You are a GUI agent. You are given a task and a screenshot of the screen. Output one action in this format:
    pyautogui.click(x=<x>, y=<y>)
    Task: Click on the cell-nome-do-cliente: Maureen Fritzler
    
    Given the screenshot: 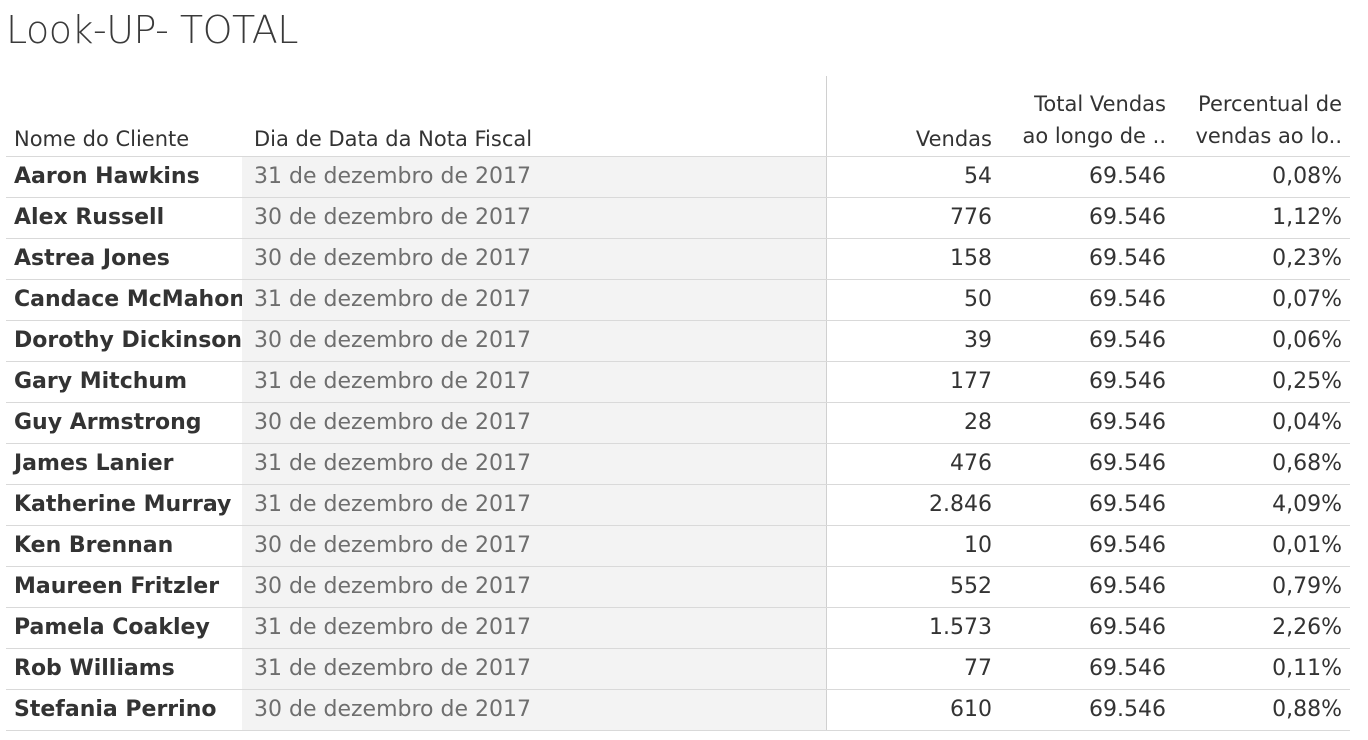 What is the action you would take?
    pyautogui.click(x=117, y=586)
    